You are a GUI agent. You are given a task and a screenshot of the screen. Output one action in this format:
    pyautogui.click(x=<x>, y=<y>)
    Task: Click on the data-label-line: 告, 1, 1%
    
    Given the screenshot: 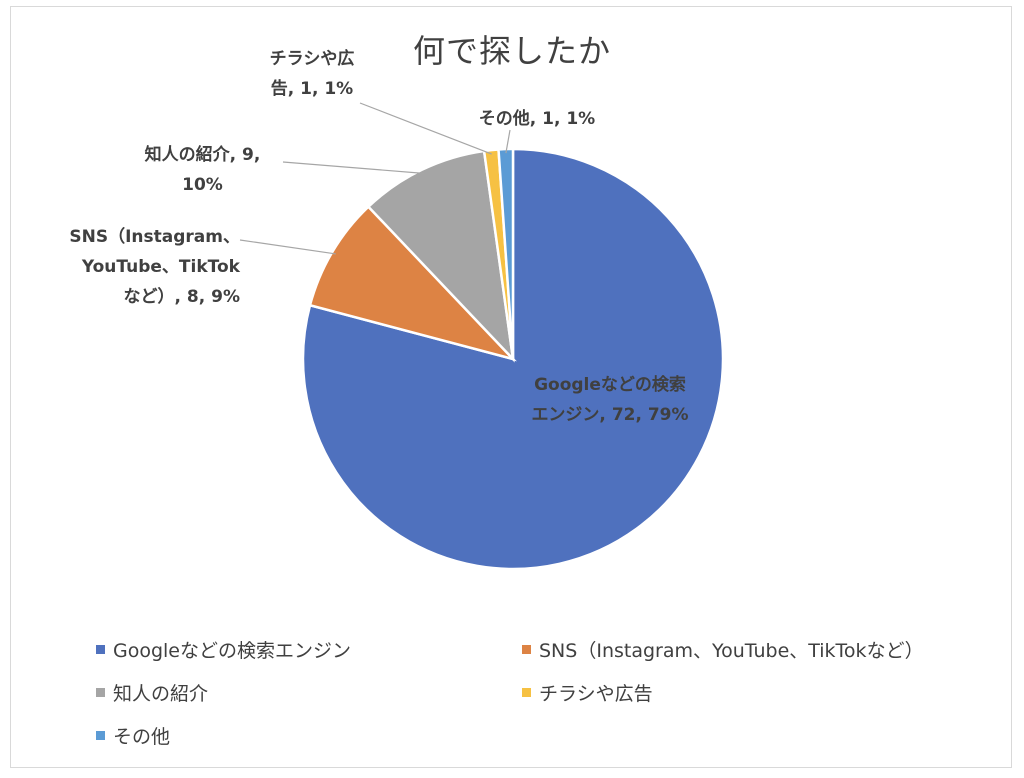 What is the action you would take?
    pyautogui.click(x=312, y=89)
    